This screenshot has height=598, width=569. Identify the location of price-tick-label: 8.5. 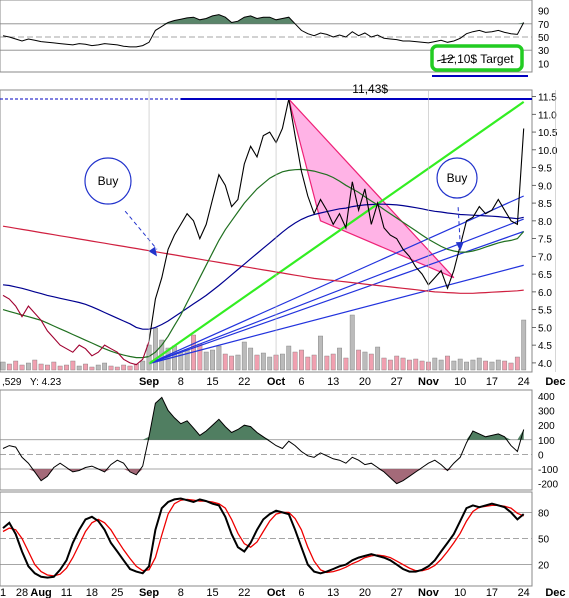
(545, 204).